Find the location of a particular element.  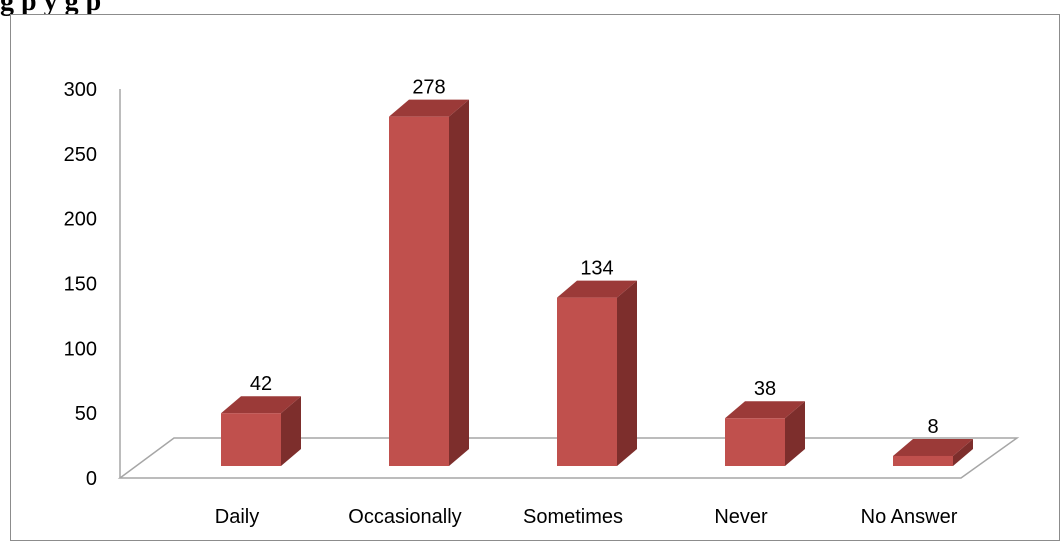

category-label: Sometimes is located at coordinates (573, 517).